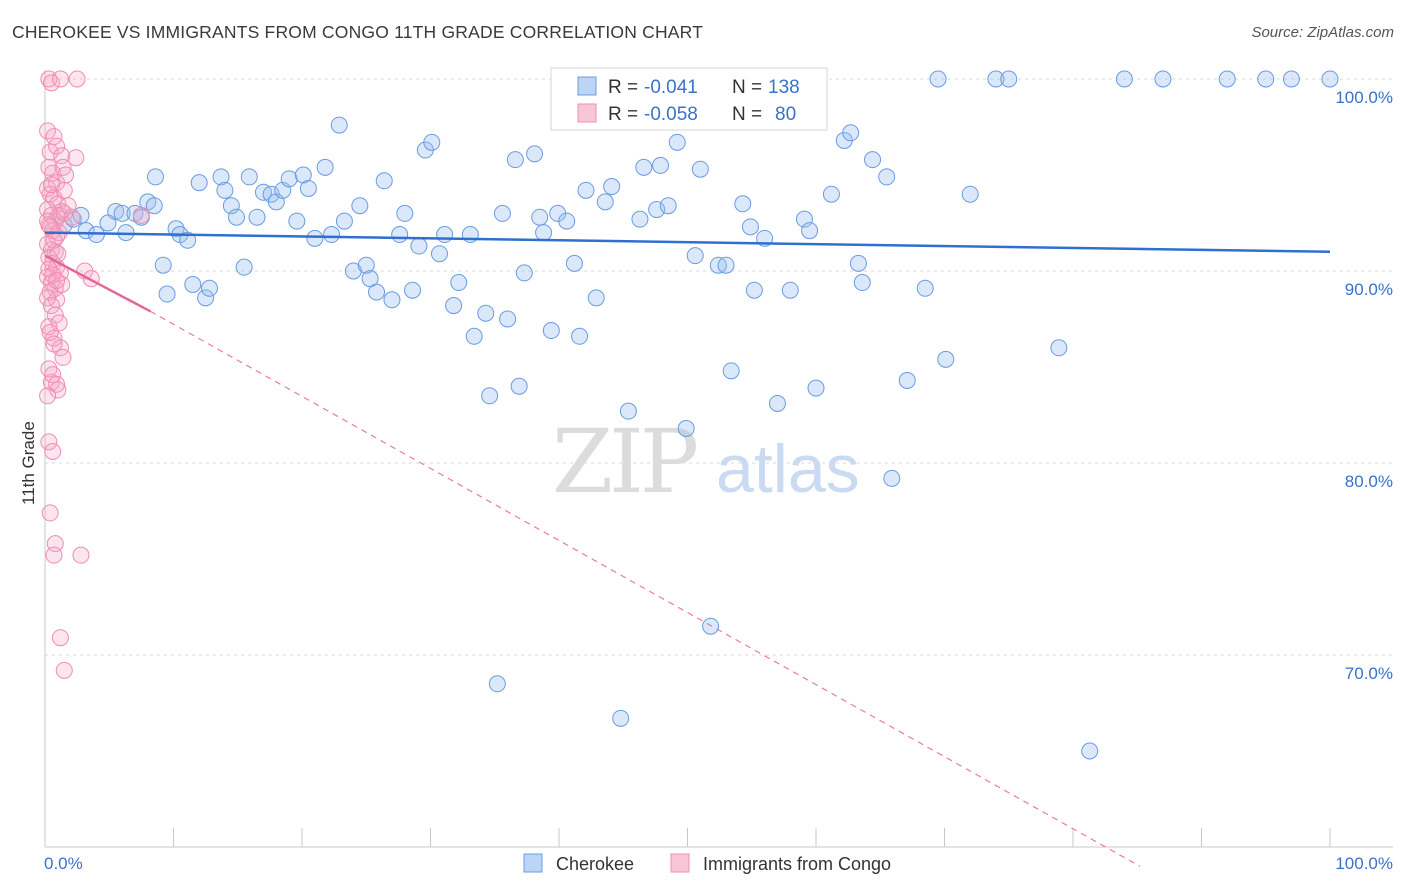 This screenshot has width=1406, height=892. What do you see at coordinates (624, 461) in the screenshot?
I see `watermark-zip: ZIP` at bounding box center [624, 461].